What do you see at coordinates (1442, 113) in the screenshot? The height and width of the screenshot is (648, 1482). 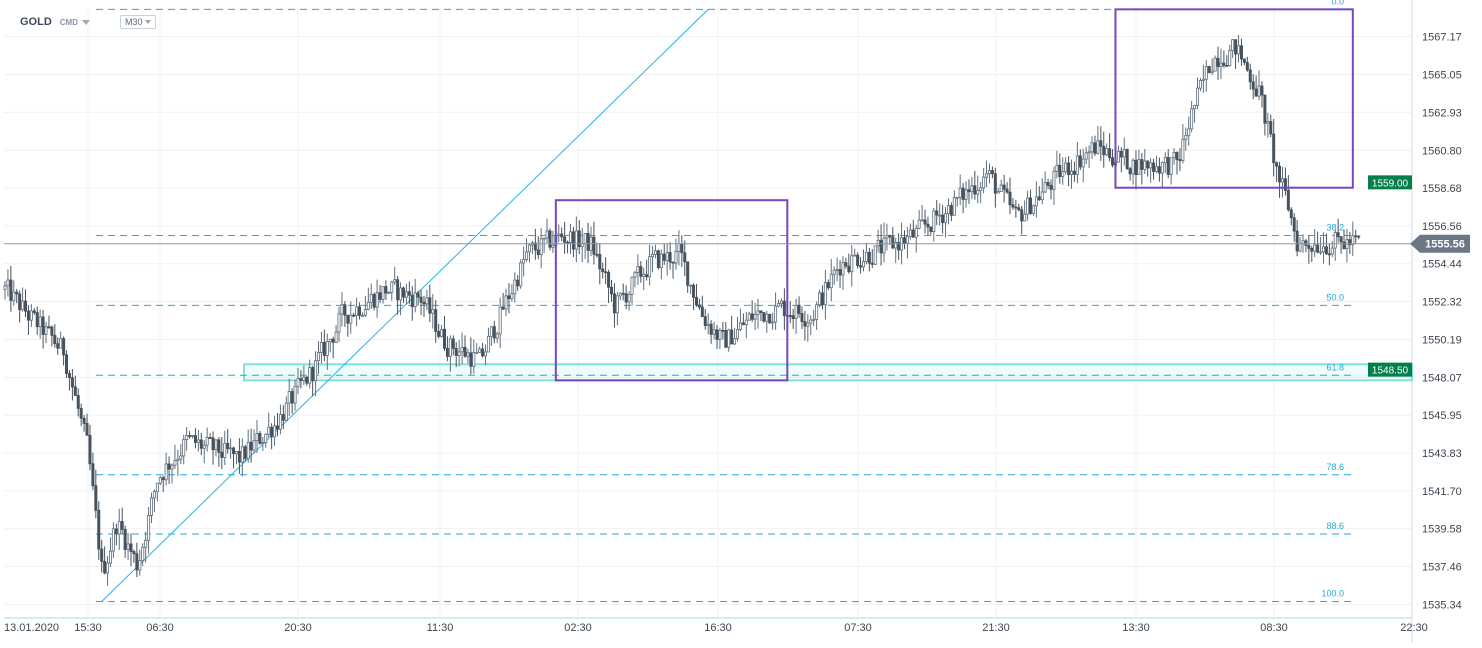 I see `y-tick-label: 1562.93` at bounding box center [1442, 113].